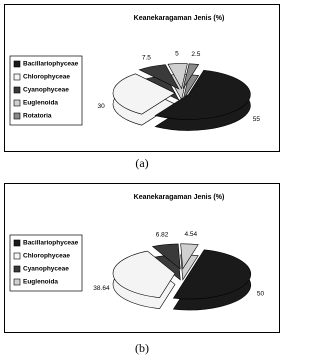 The height and width of the screenshot is (361, 320). I want to click on data-label: 2.5, so click(195, 54).